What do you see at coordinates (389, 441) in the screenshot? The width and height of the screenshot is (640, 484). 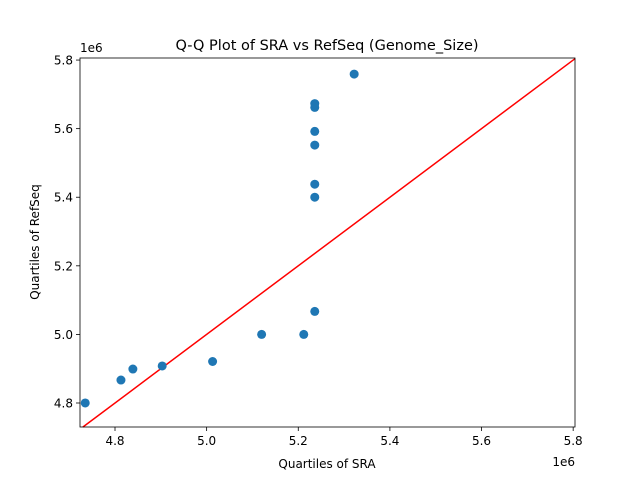 I see `x-tick-label: 5.4` at bounding box center [389, 441].